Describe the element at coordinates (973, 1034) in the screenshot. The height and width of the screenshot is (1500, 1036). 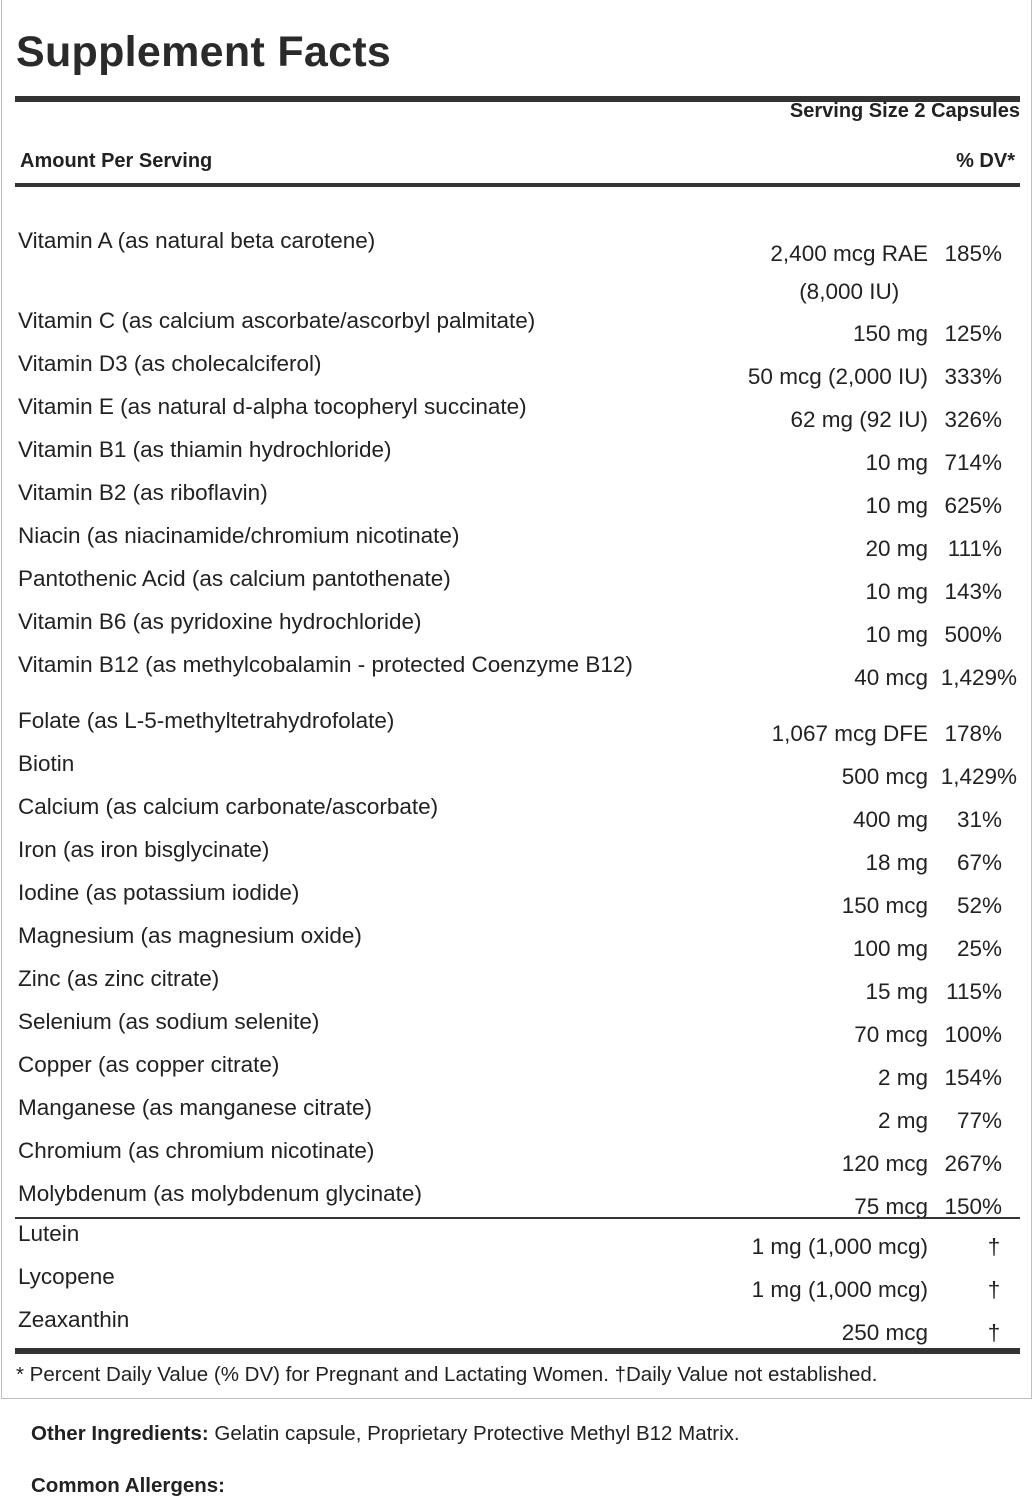
I see `nutrient-dv: 100%` at that location.